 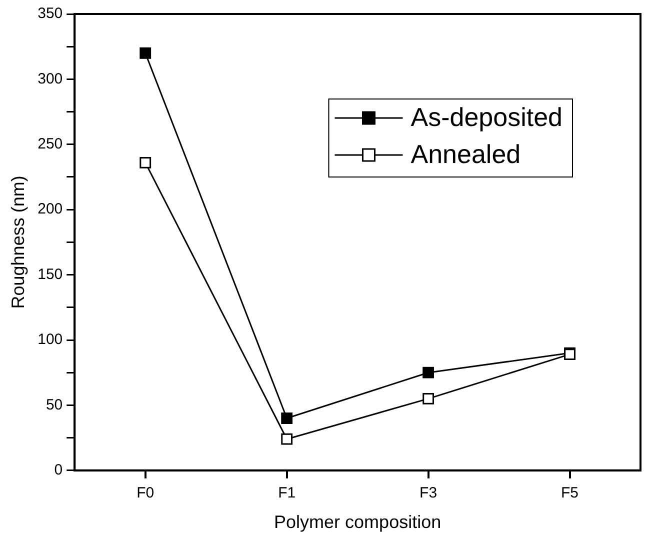 I want to click on y-tick-label: 300, so click(x=50, y=79).